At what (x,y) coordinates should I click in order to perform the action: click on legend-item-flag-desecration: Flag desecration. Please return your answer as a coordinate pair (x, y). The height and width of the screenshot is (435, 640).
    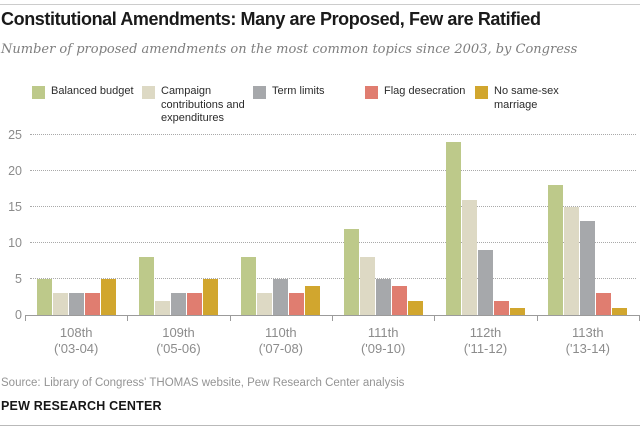
    Looking at the image, I should click on (415, 92).